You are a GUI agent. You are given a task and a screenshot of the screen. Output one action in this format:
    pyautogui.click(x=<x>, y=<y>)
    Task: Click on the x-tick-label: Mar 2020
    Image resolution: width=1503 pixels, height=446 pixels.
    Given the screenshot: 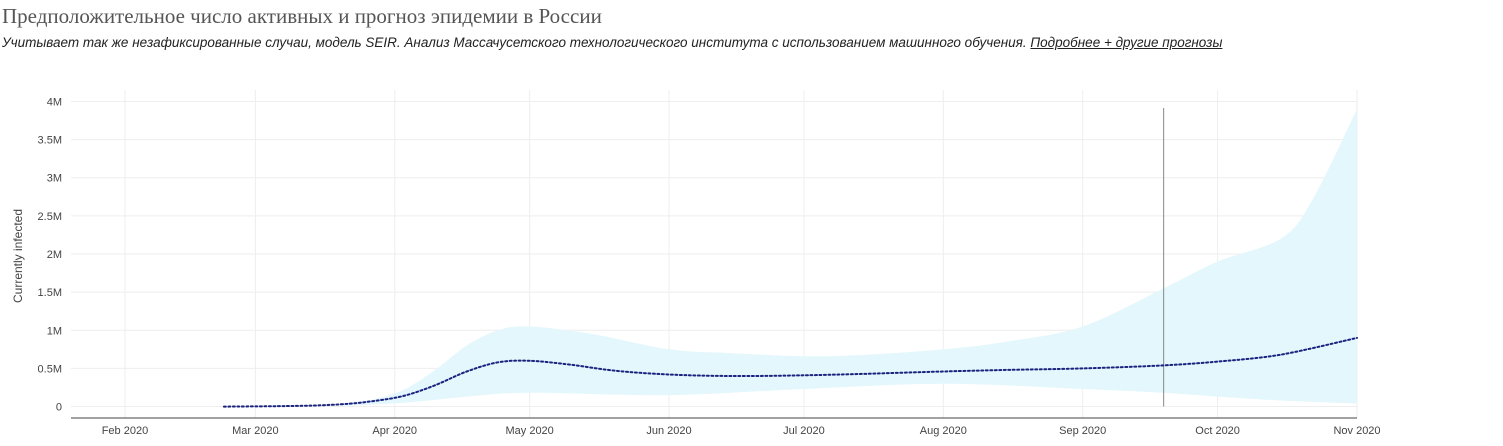 What is the action you would take?
    pyautogui.click(x=255, y=431)
    